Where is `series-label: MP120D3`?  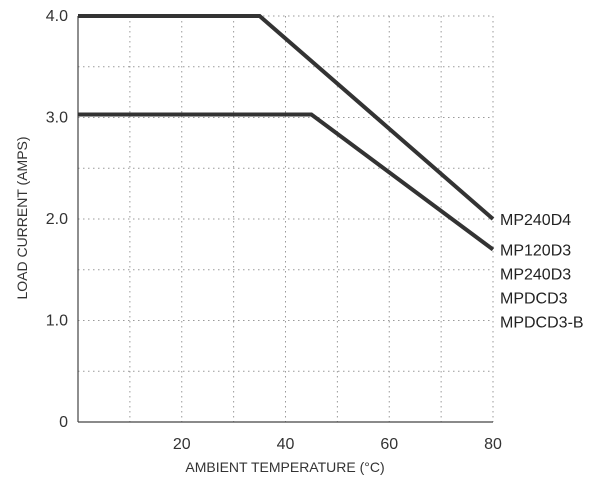
series-label: MP120D3 is located at coordinates (535, 250).